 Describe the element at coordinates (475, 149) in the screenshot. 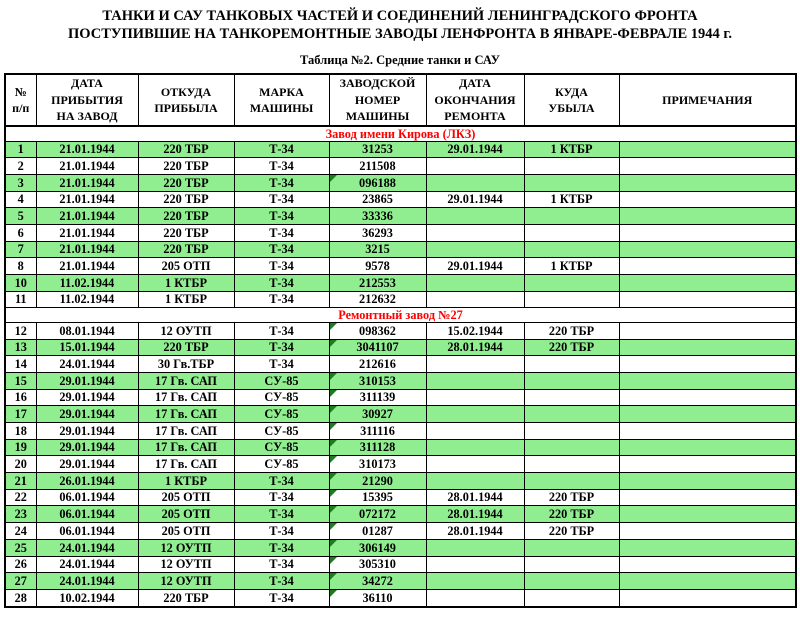

I see `cell-date-repaired: 29.01.1944` at that location.